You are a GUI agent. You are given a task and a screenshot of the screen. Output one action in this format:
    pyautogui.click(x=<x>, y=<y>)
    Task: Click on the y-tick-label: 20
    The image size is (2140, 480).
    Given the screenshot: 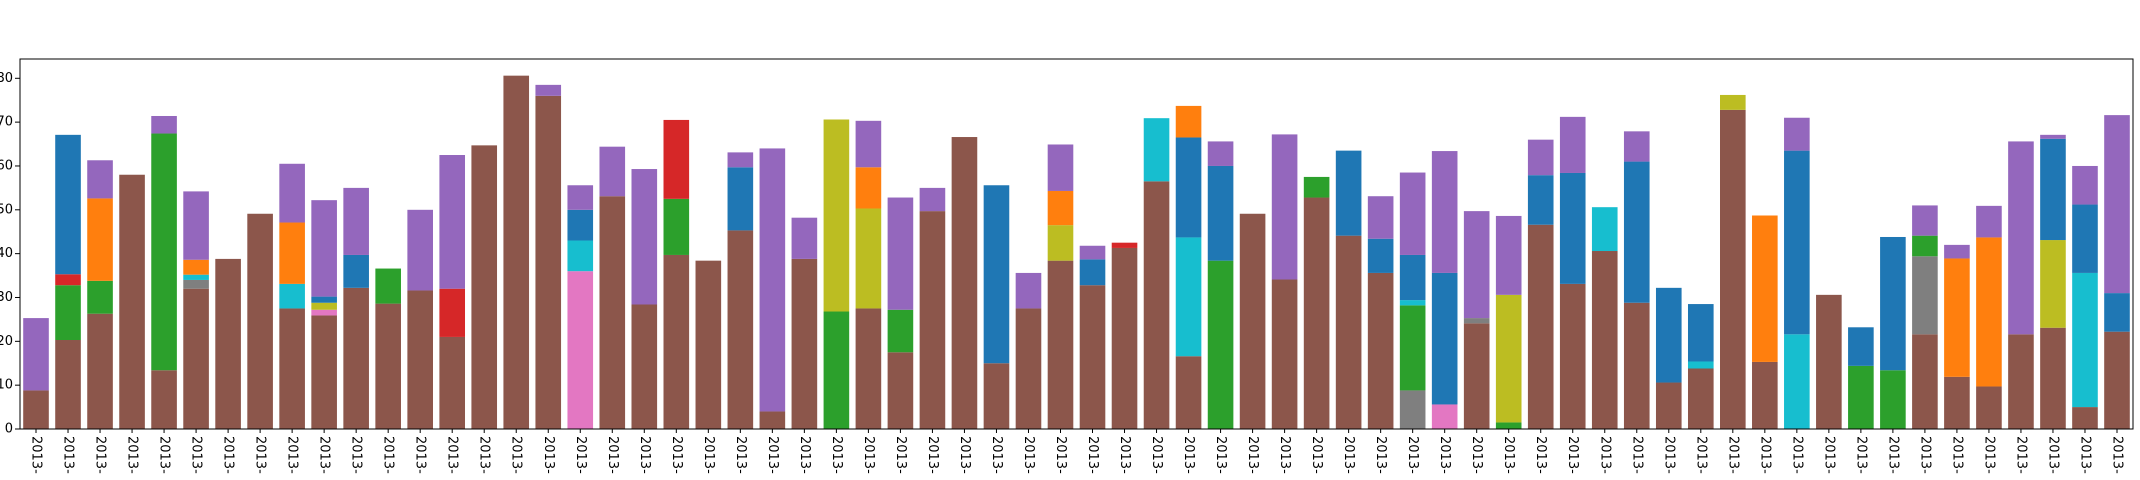 What is the action you would take?
    pyautogui.click(x=6, y=341)
    